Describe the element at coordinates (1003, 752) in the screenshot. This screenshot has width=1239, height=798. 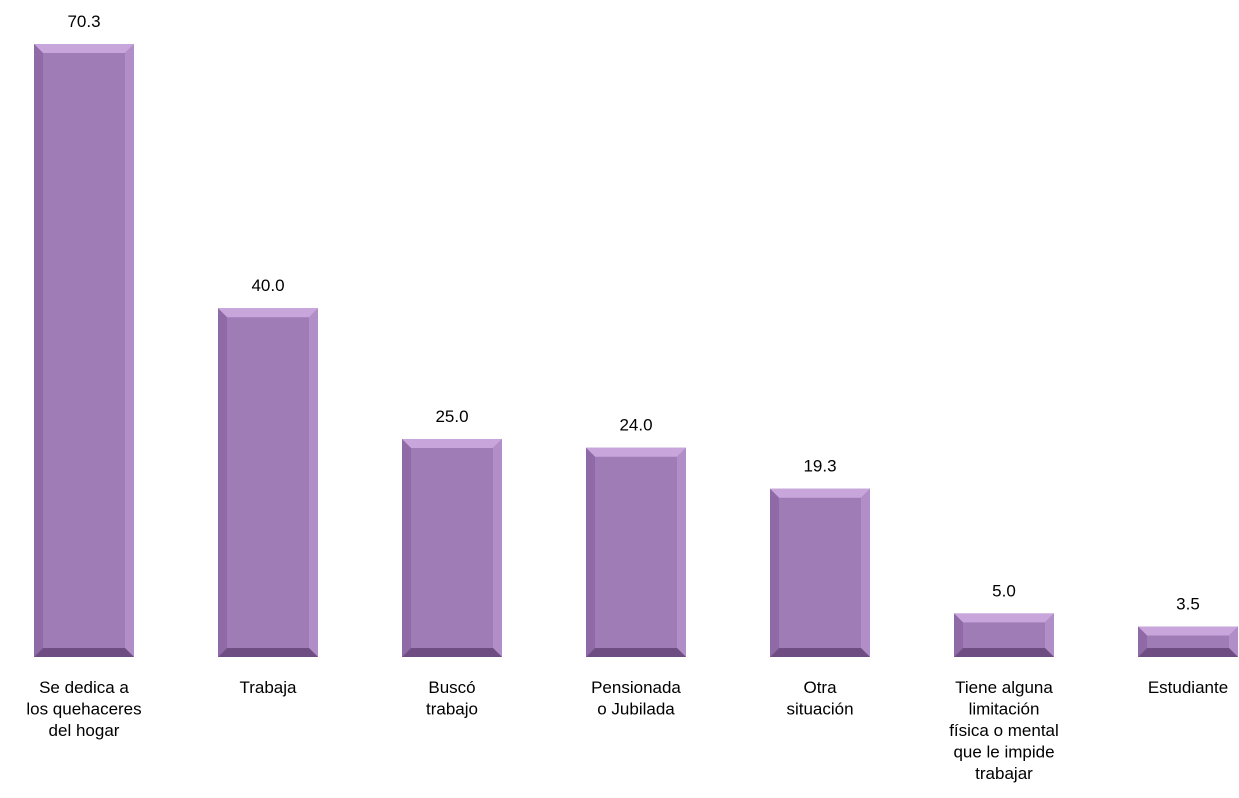
I see `category-label-line: que le impide` at that location.